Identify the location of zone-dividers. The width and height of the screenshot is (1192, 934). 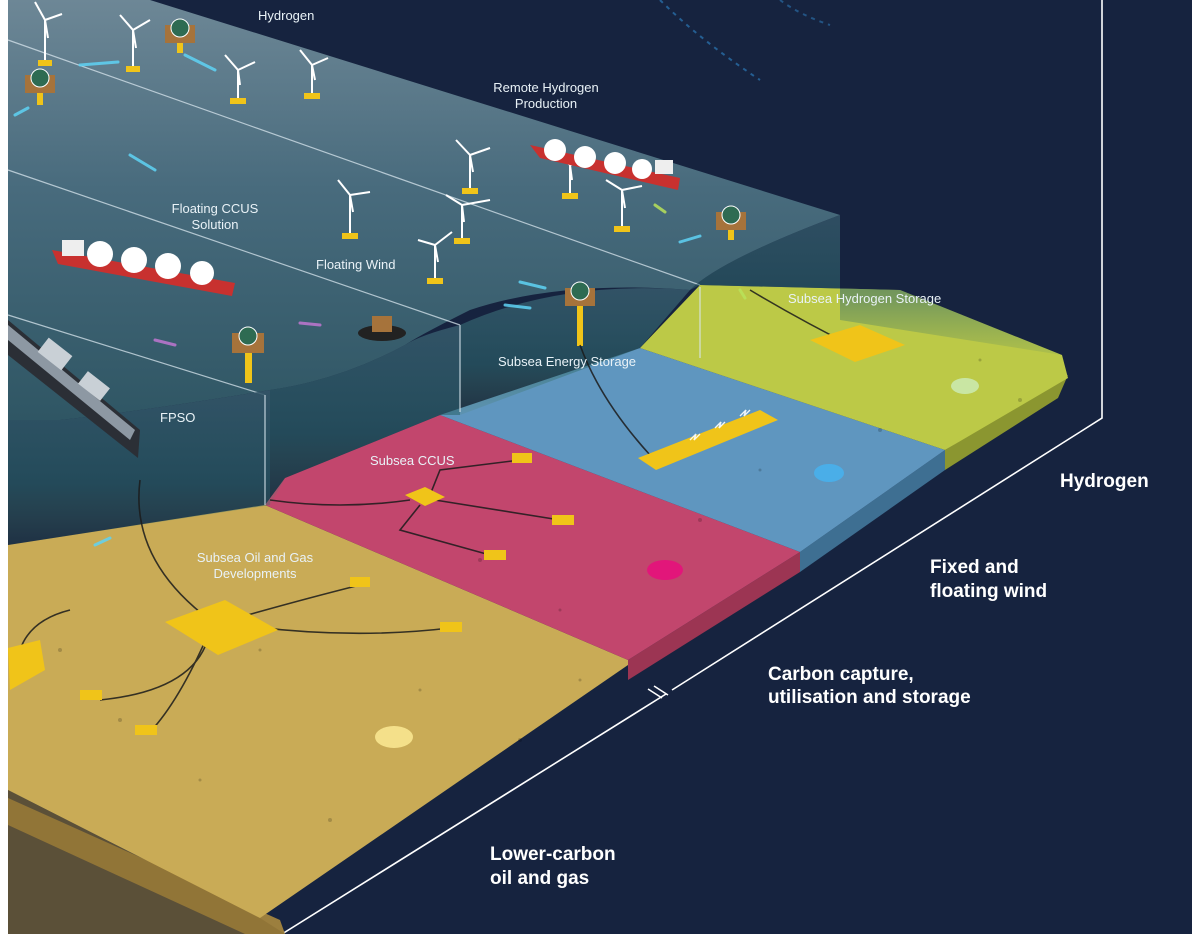
(482, 396).